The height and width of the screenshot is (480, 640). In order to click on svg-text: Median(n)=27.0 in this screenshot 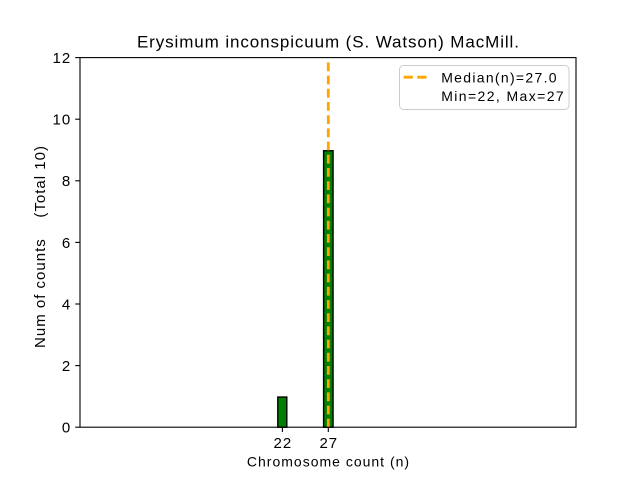, I will do `click(499, 77)`.